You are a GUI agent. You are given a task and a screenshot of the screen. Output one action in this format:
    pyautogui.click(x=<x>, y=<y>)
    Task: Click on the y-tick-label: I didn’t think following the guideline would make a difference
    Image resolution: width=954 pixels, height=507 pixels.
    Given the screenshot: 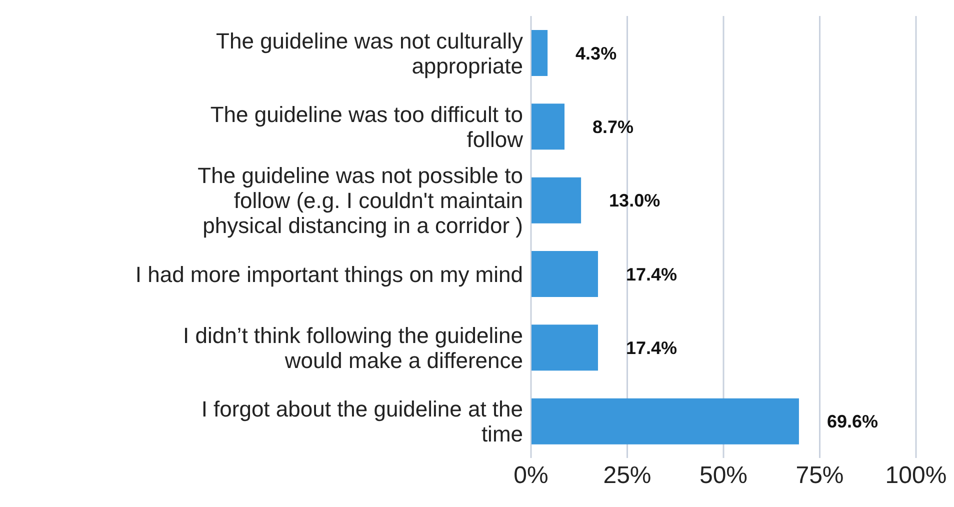 What is the action you would take?
    pyautogui.click(x=352, y=347)
    